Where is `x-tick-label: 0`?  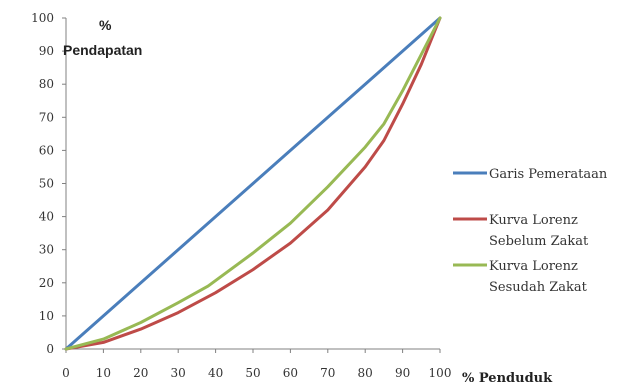 x-tick-label: 0 is located at coordinates (66, 373).